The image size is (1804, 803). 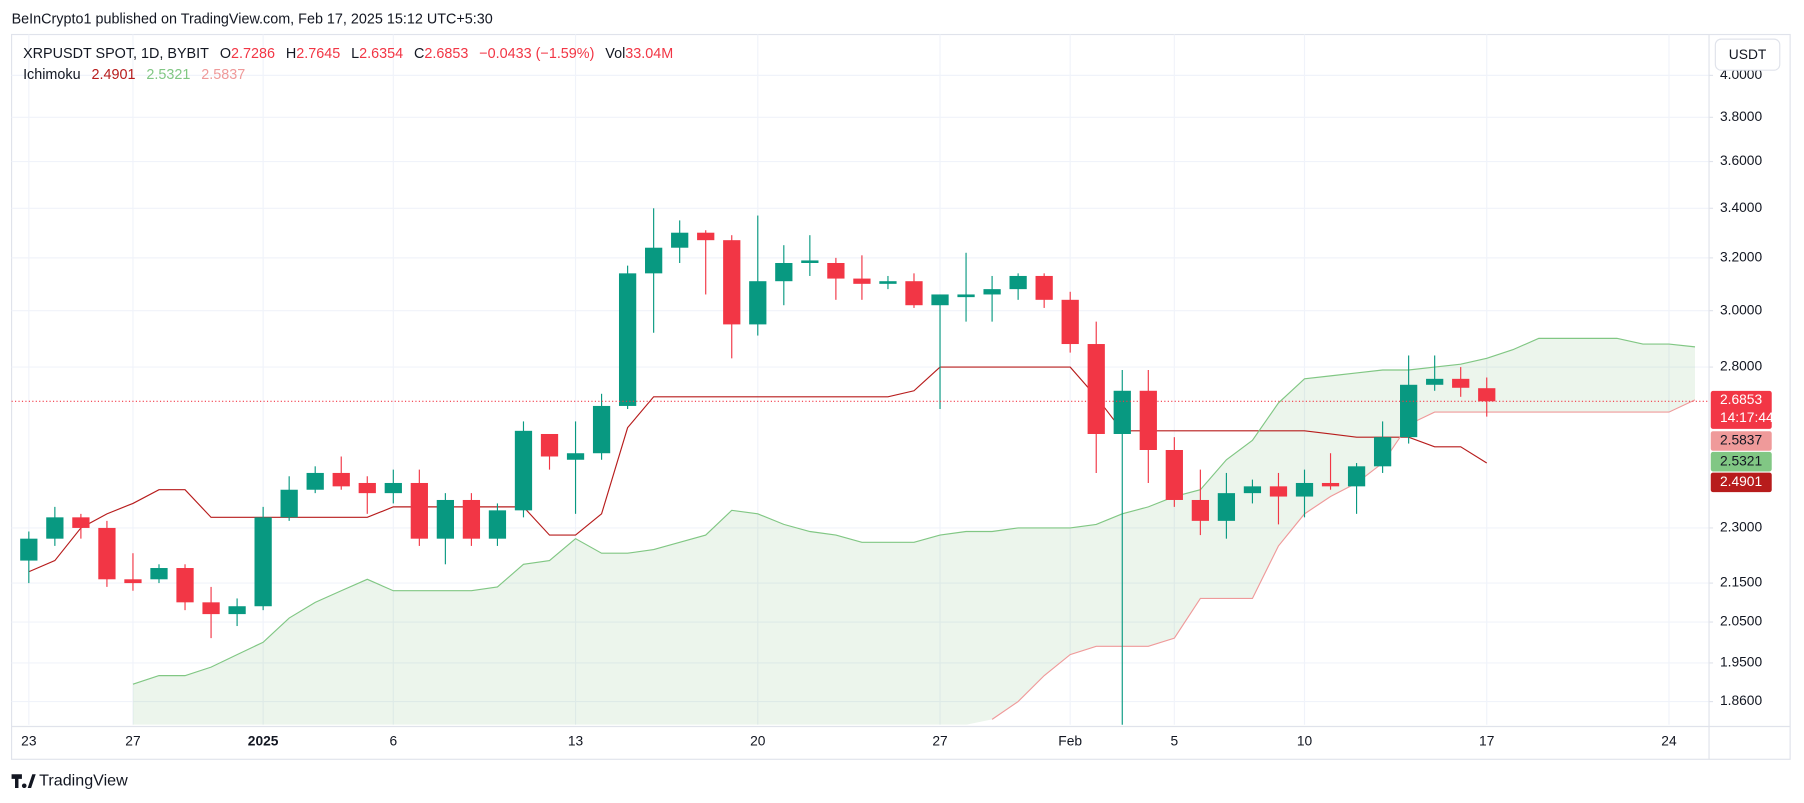 I want to click on close-value: 2.6853, so click(x=446, y=54).